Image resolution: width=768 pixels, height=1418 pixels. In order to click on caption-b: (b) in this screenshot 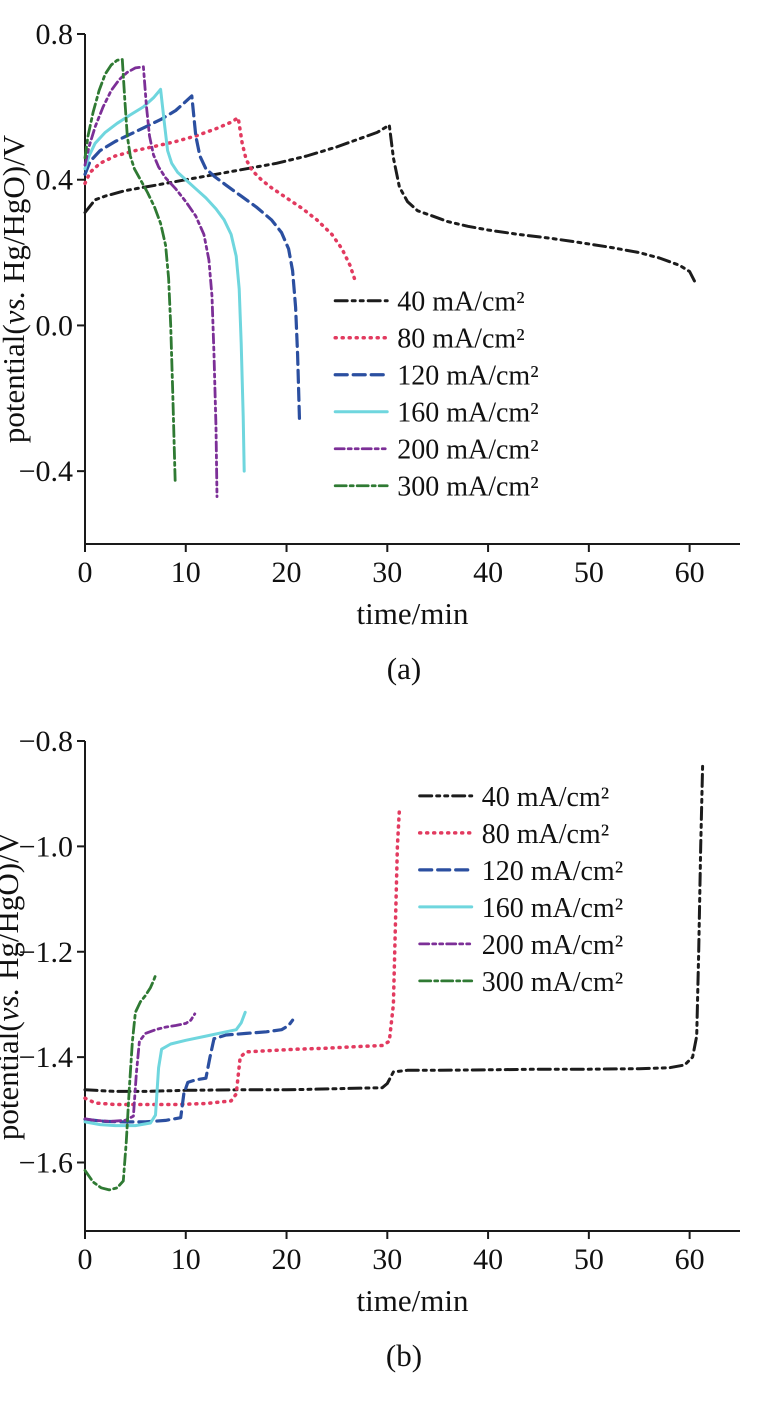, I will do `click(404, 1355)`.